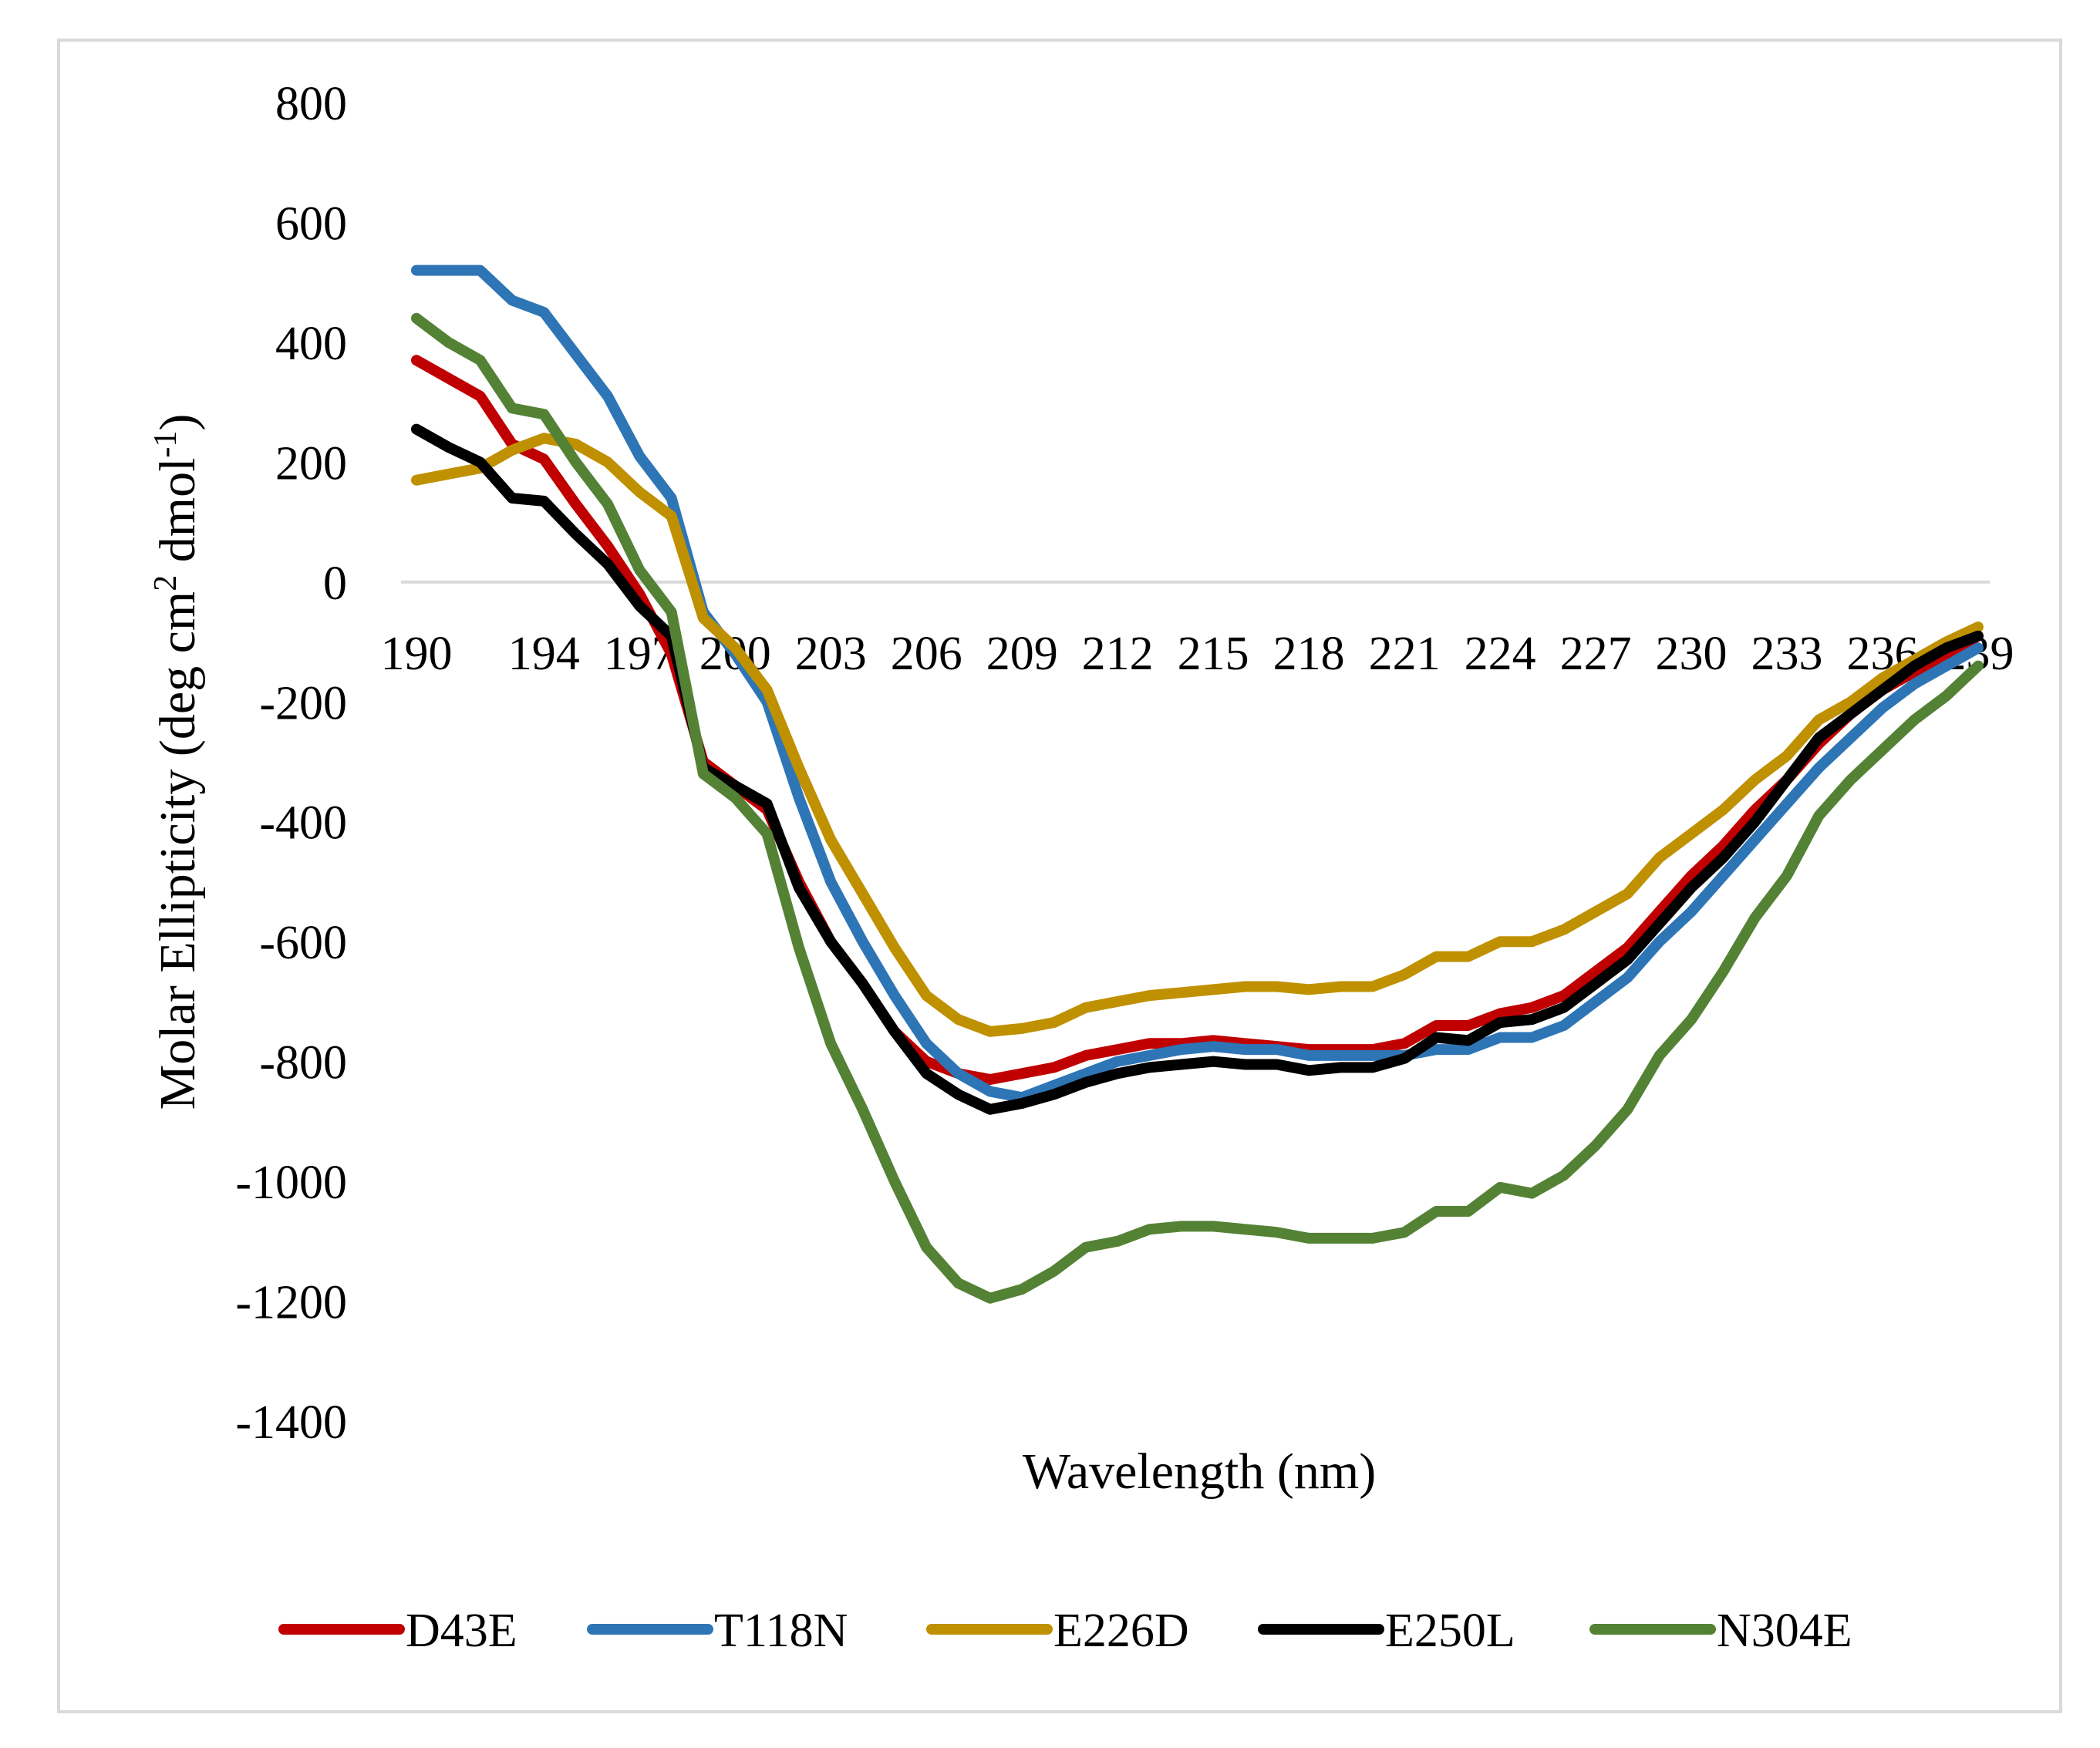  Describe the element at coordinates (178, 516) in the screenshot. I see `y-axis-title-mid: dmol` at that location.